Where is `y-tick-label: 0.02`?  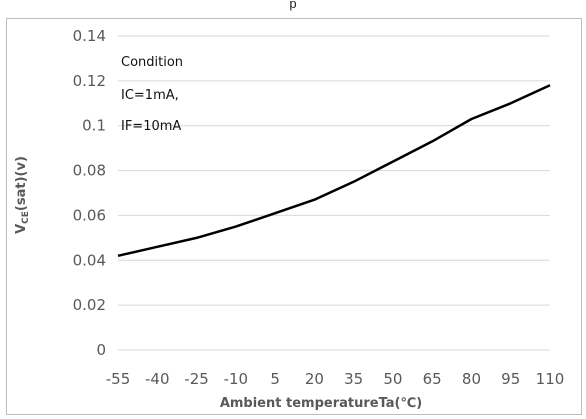 y-tick-label: 0.02 is located at coordinates (89, 305).